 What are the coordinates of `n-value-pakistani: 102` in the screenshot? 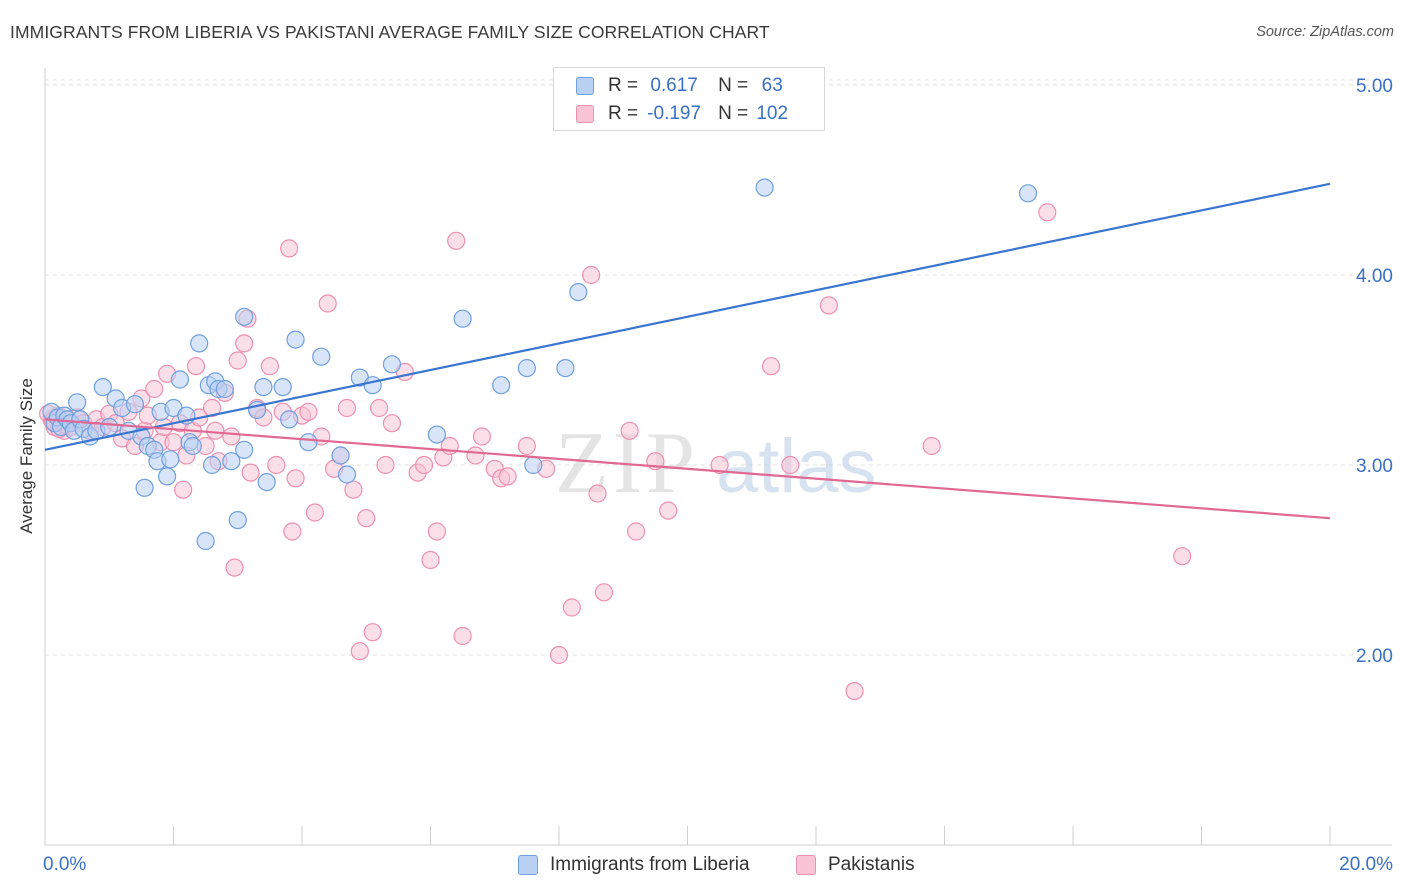 It's located at (772, 113).